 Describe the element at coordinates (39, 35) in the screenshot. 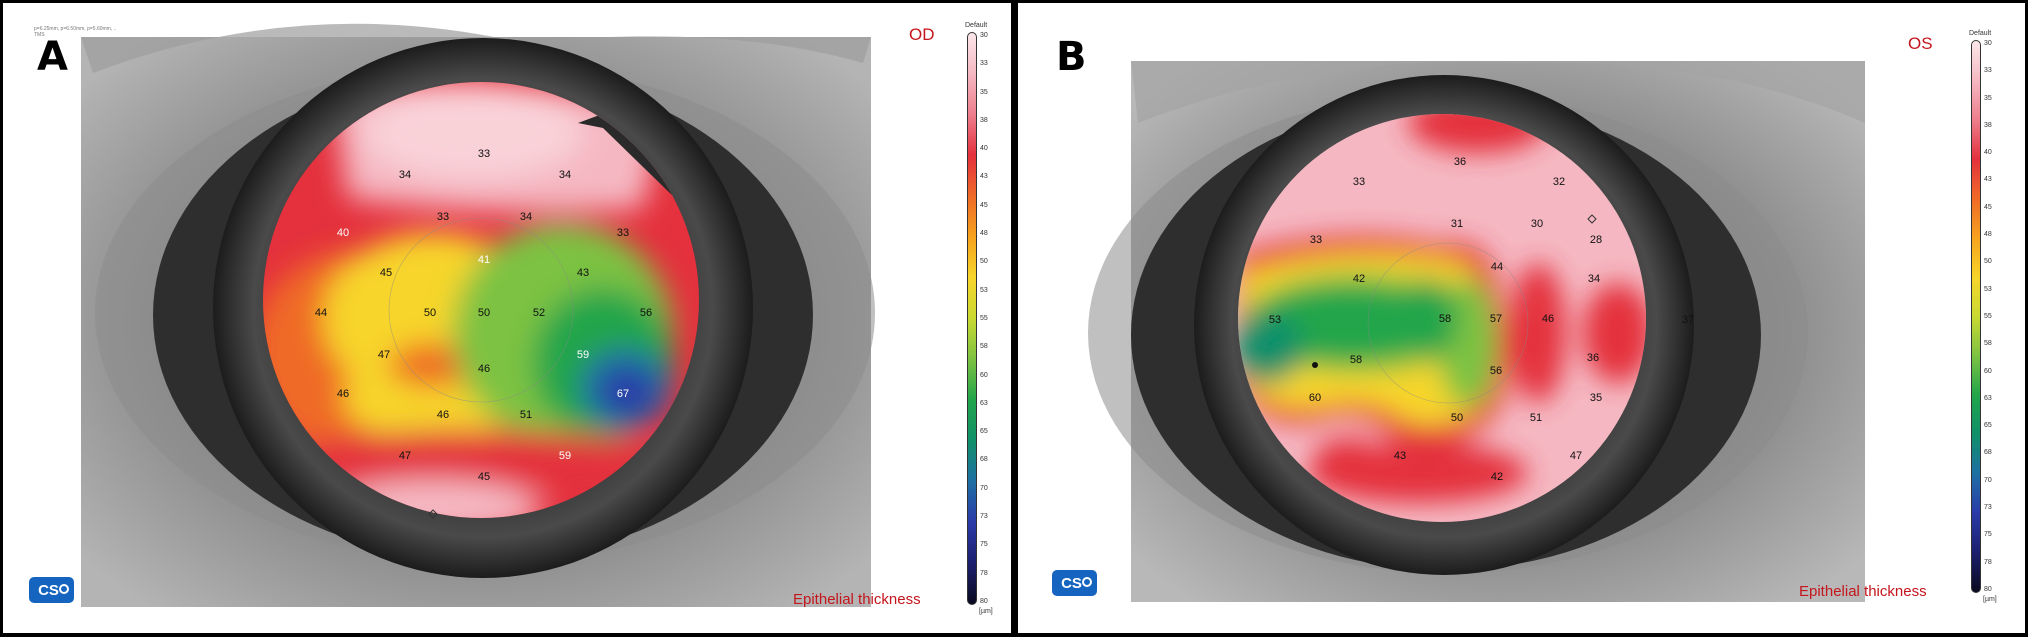

I see `header-line: TMS` at that location.